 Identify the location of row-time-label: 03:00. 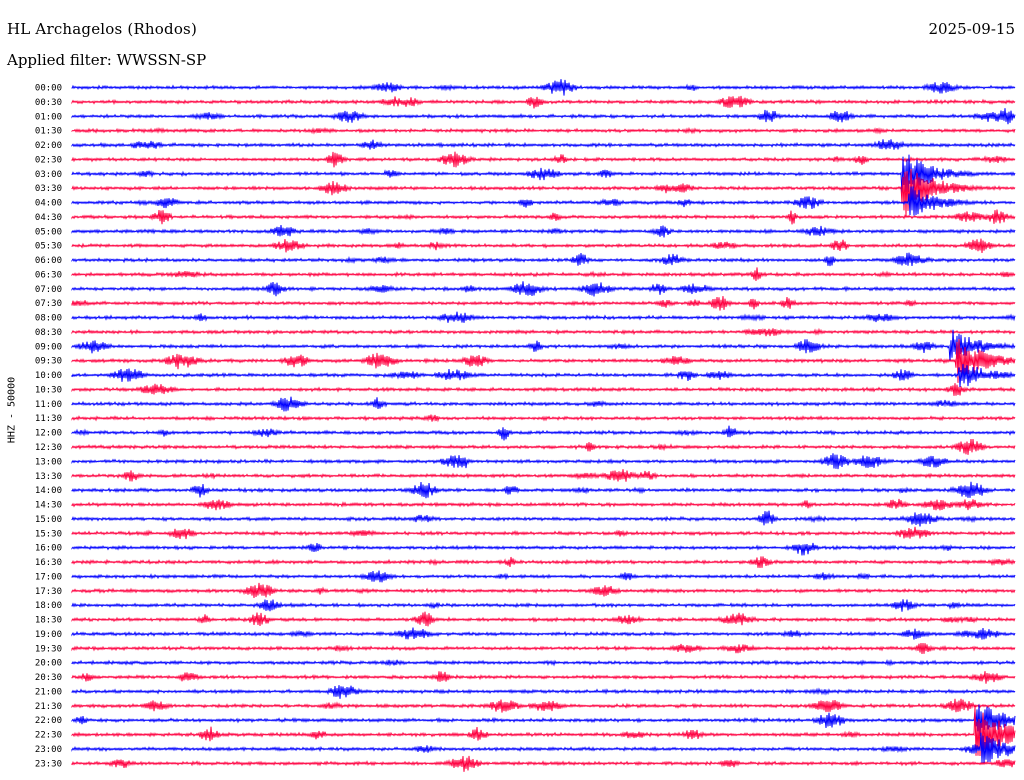
(48, 175).